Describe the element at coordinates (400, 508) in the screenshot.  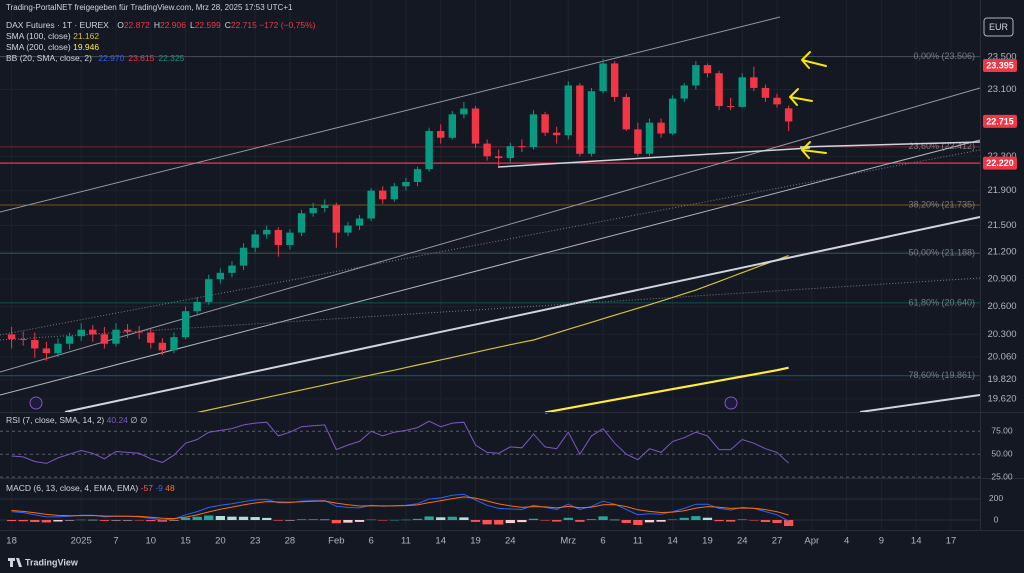
I see `macd-line` at that location.